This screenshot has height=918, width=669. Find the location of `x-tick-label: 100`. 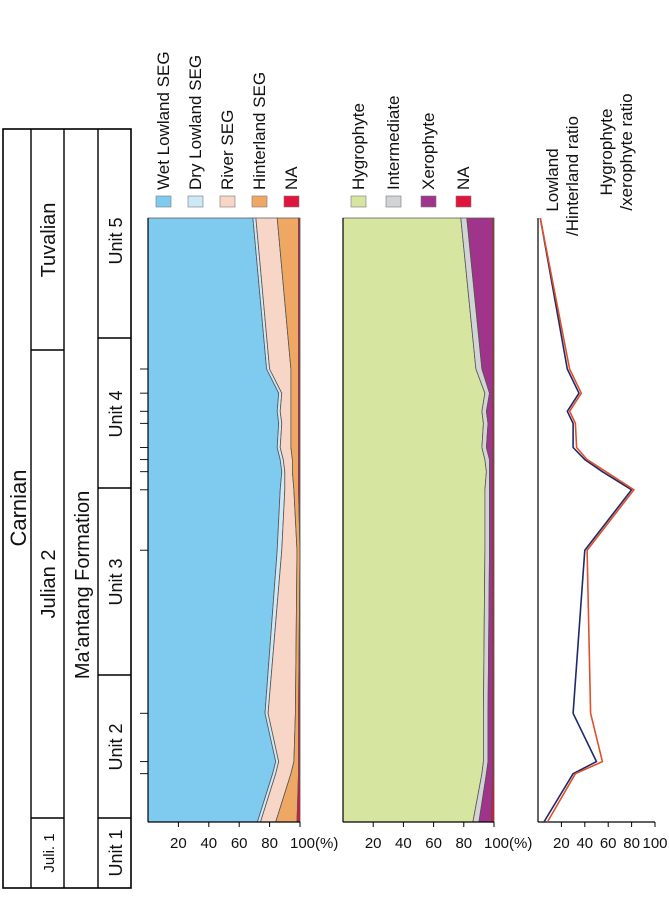

x-tick-label: 100 is located at coordinates (654, 843).